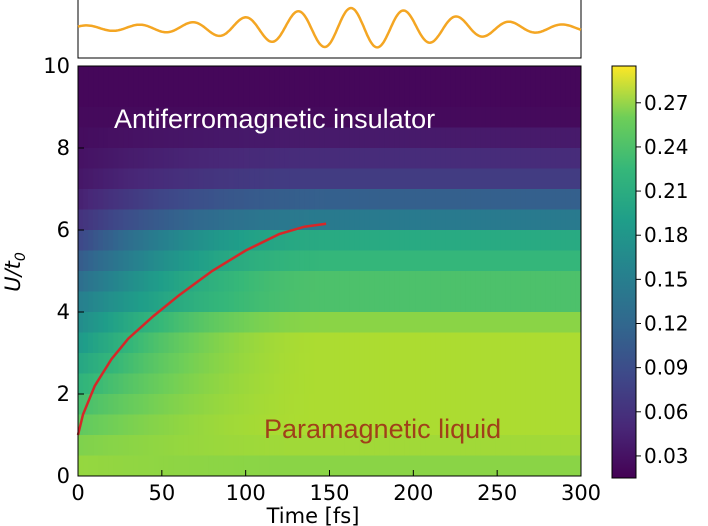 The height and width of the screenshot is (526, 708). What do you see at coordinates (336, 487) in the screenshot?
I see `x-axis: 0 50 100 150 200 250 300` at bounding box center [336, 487].